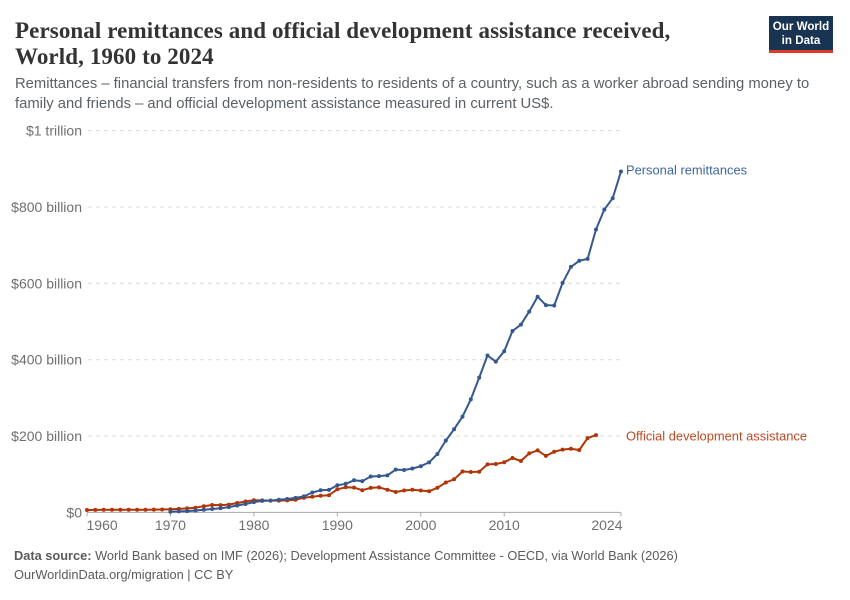  I want to click on svg-text: 1980, so click(253, 525).